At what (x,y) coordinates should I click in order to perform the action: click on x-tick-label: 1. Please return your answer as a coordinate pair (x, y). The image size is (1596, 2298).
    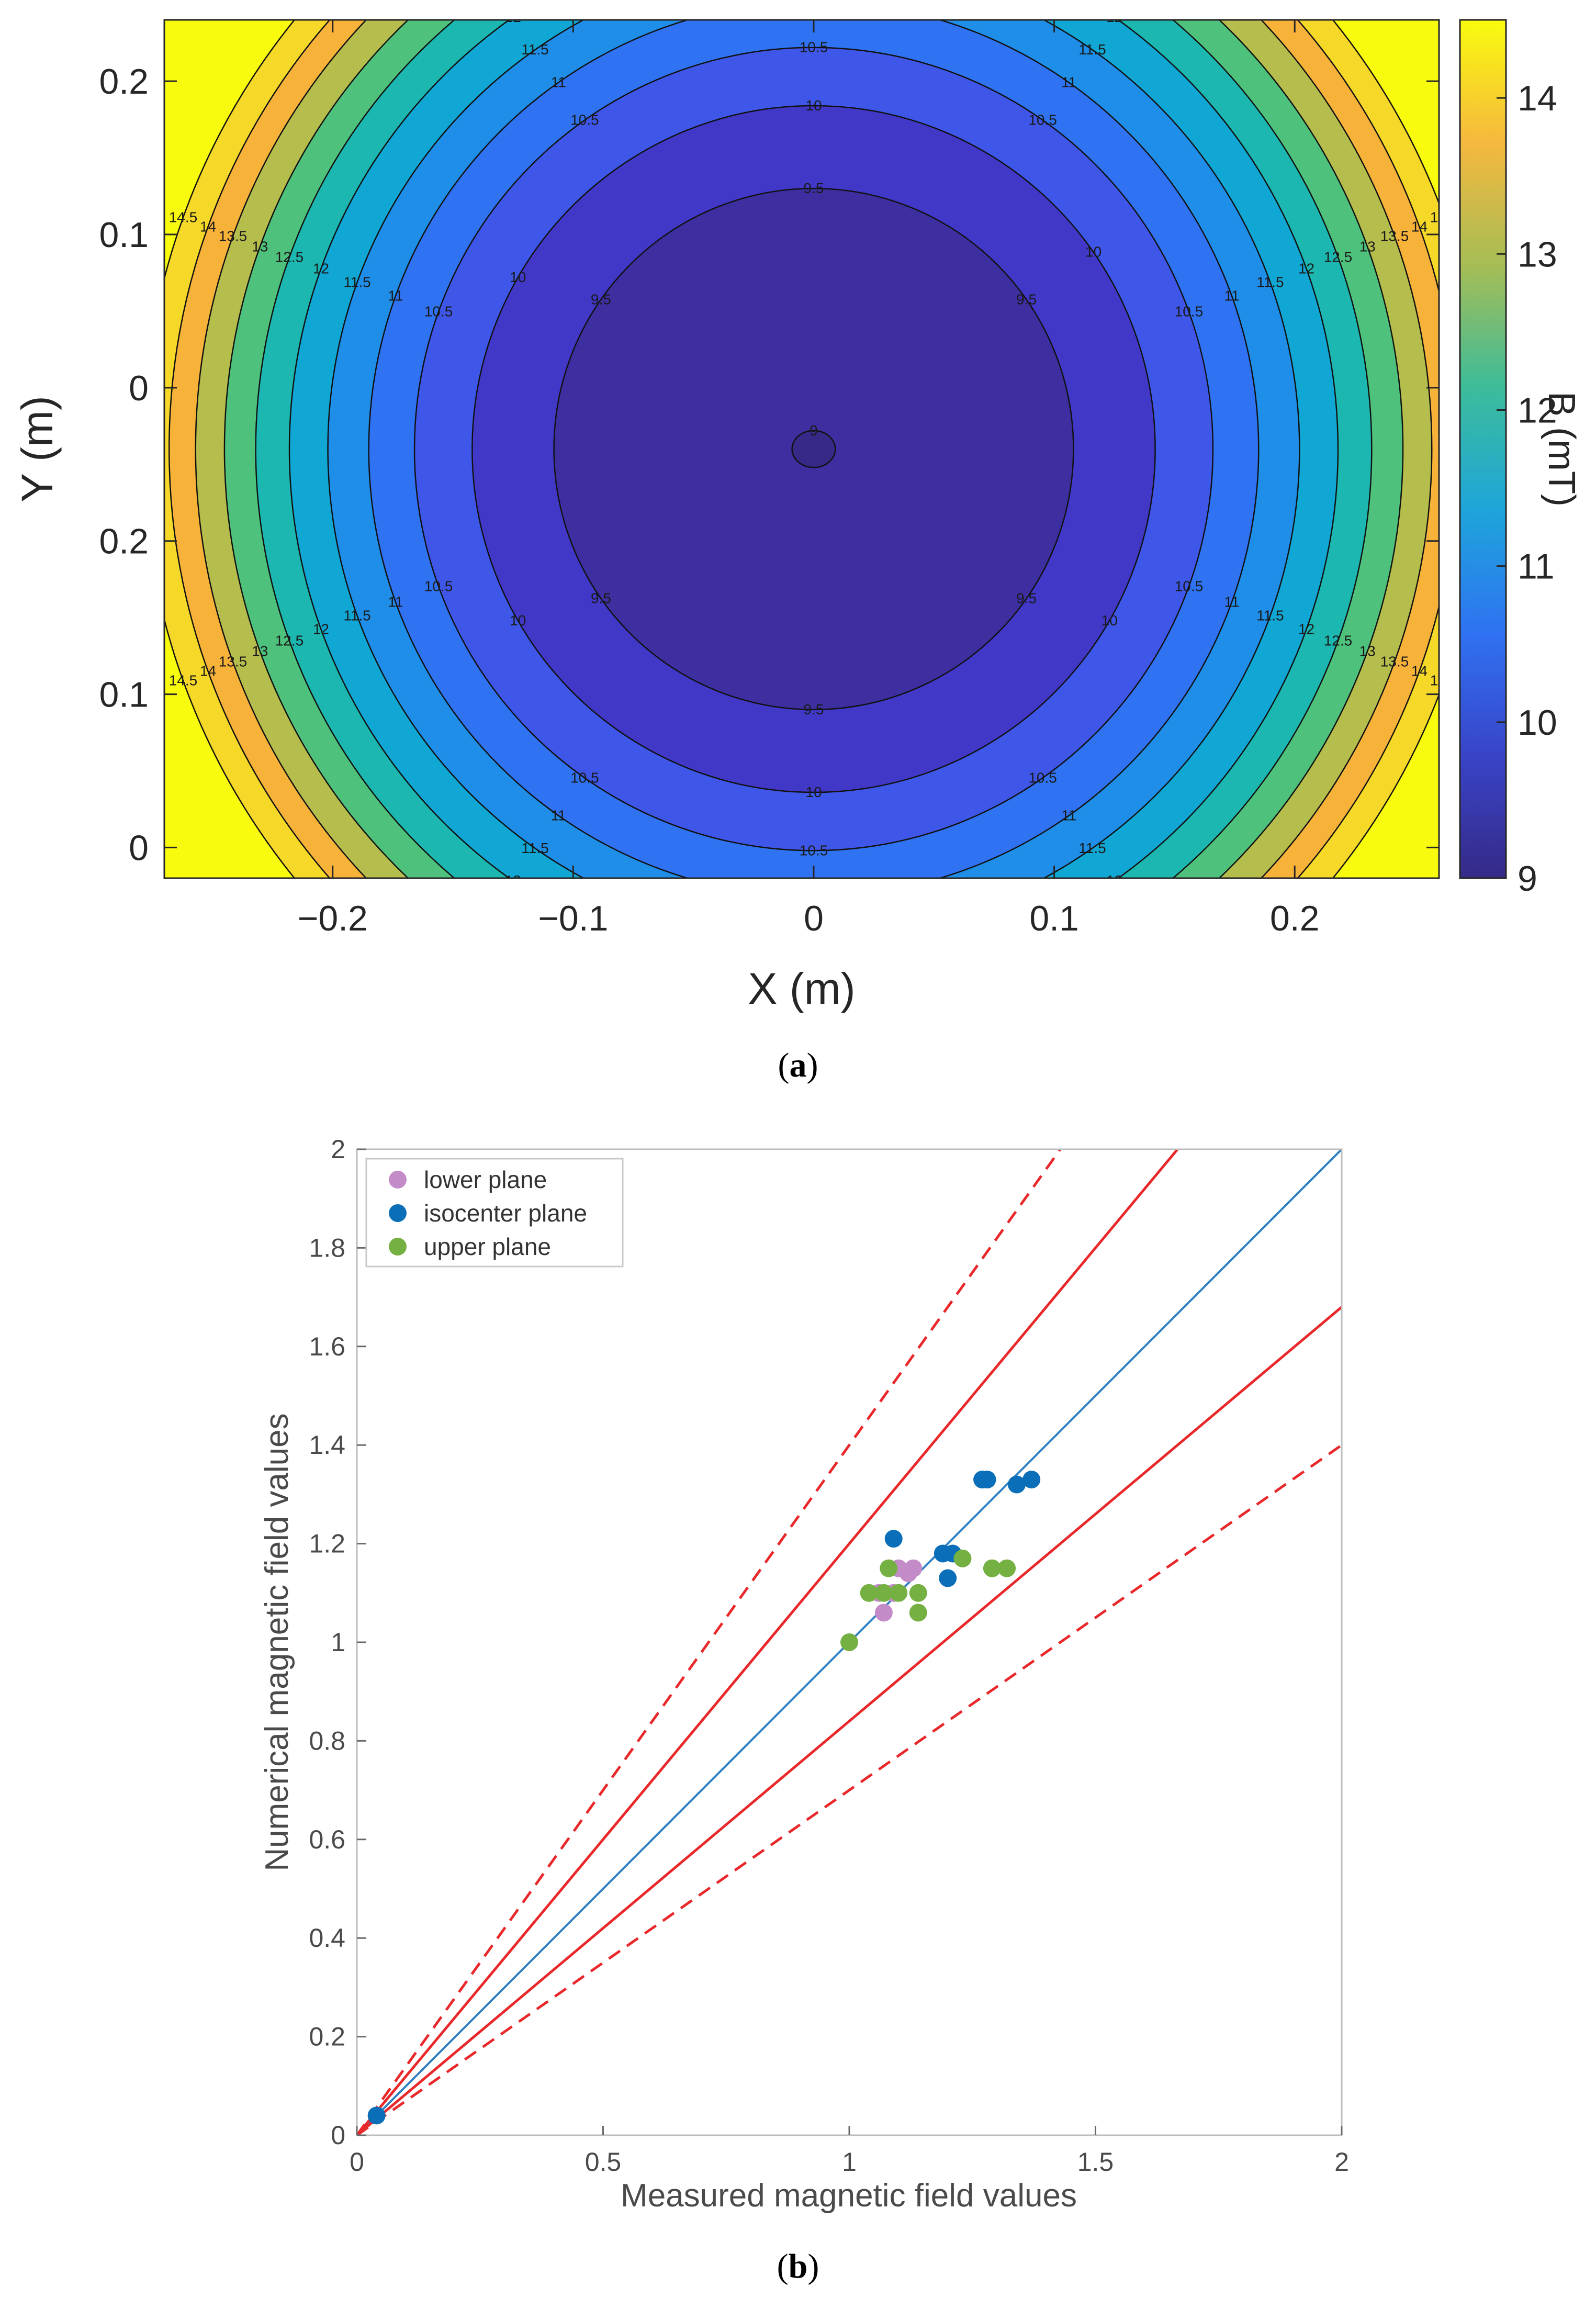
    Looking at the image, I should click on (849, 2162).